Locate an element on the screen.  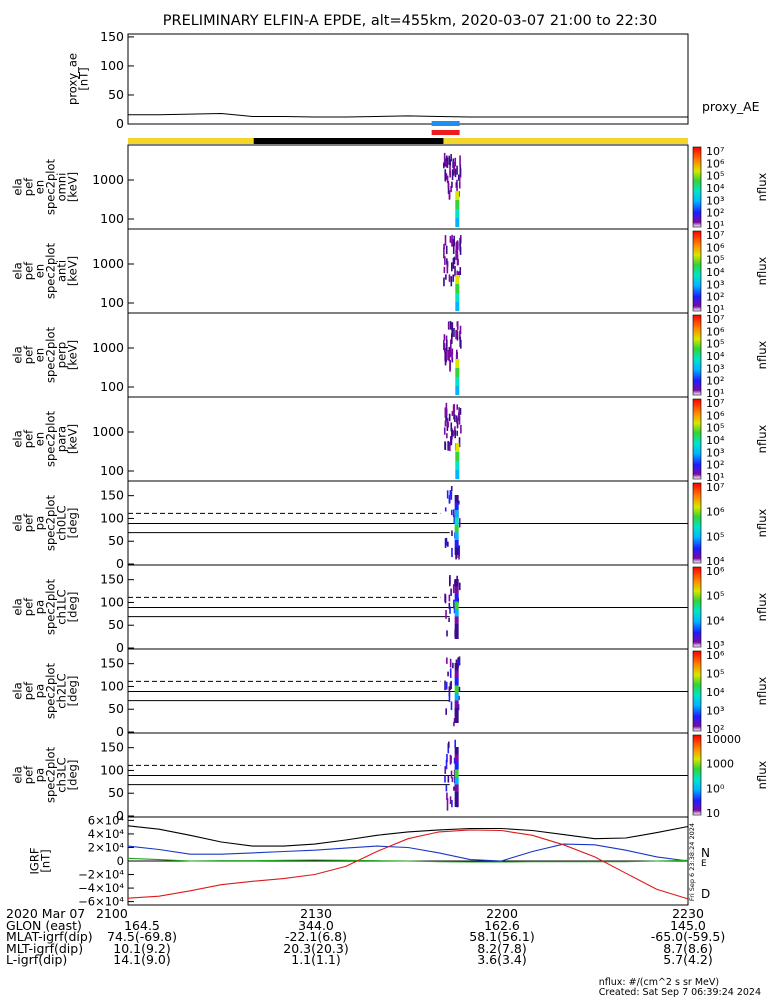
glon-v2: 162.6 is located at coordinates (502, 925).